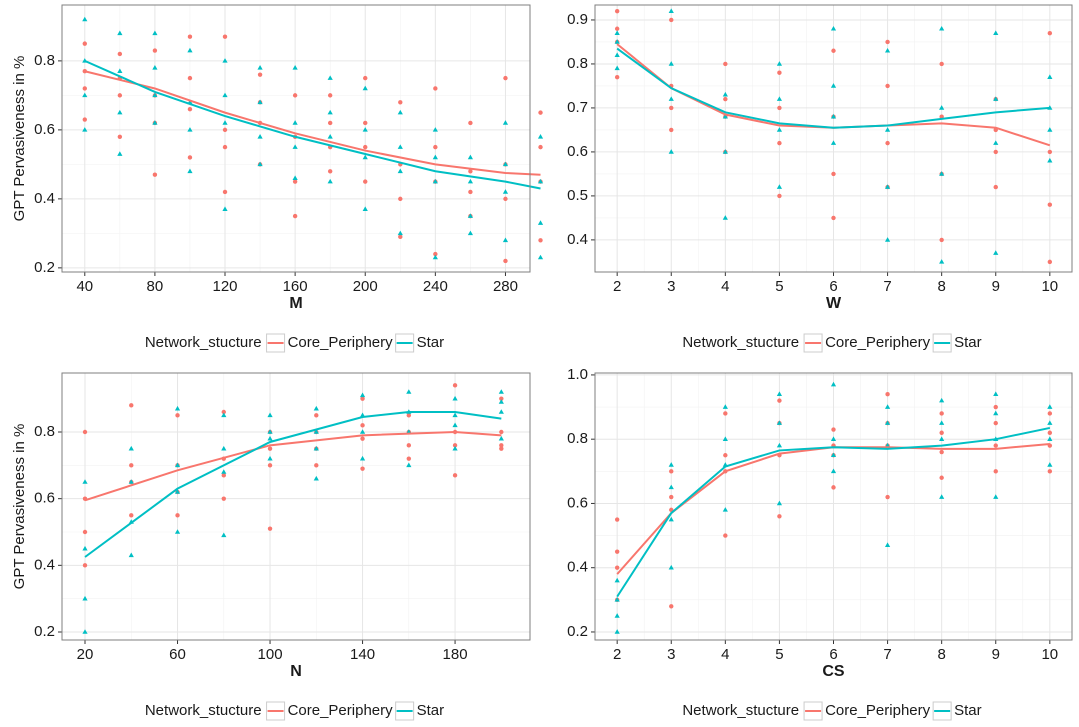 This screenshot has height=727, width=1079. Describe the element at coordinates (671, 286) in the screenshot. I see `x-tick-label: 3` at that location.